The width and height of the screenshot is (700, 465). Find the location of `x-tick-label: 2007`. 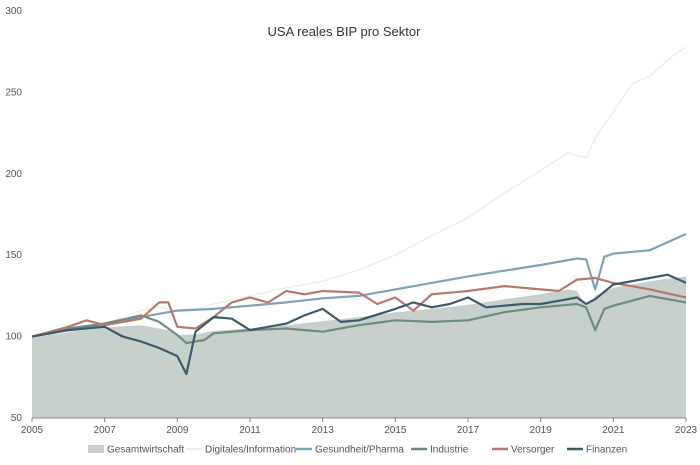

x-tick-label: 2007 is located at coordinates (105, 430).